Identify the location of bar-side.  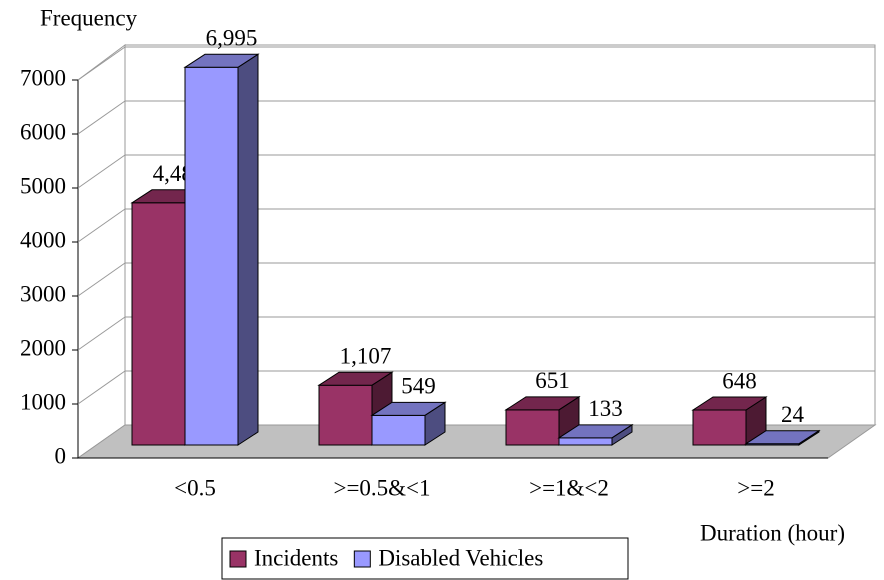
(248, 249).